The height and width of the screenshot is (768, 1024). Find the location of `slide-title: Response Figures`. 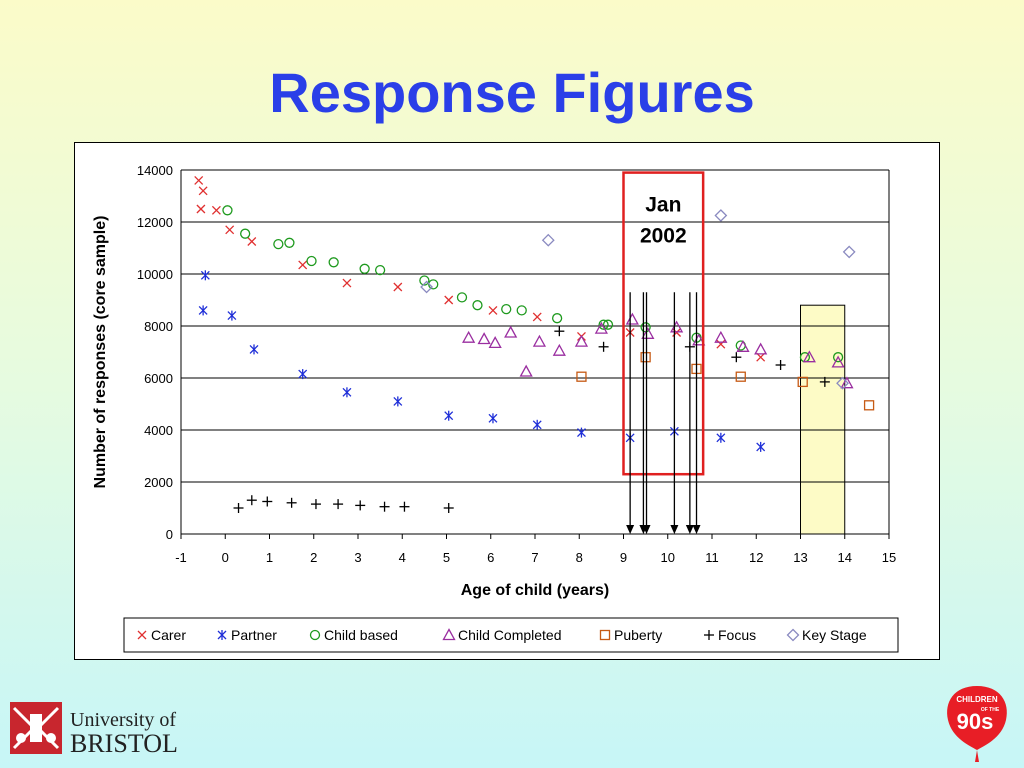

slide-title: Response Figures is located at coordinates (512, 92).